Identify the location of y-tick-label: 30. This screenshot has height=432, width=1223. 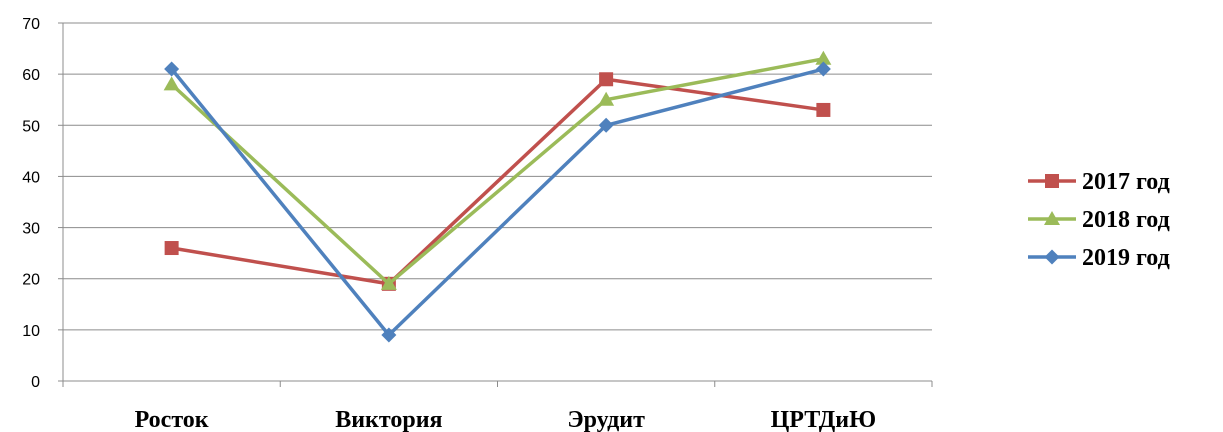
(31, 229).